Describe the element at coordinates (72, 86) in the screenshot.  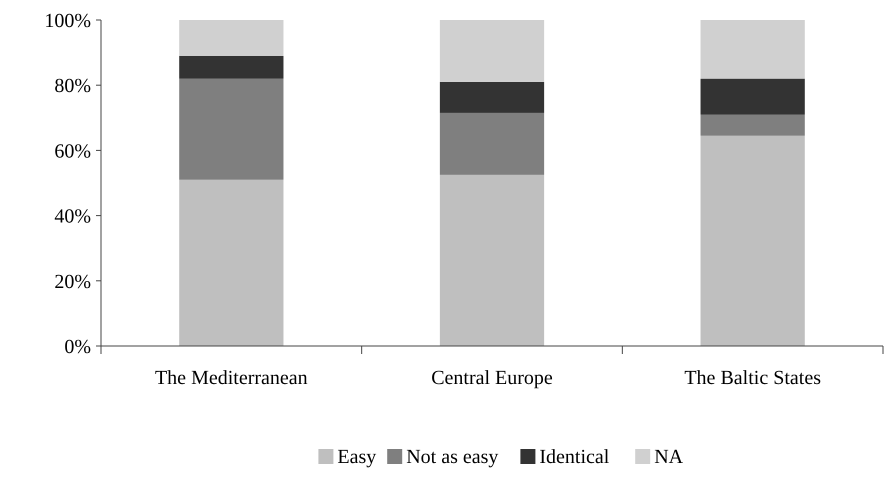
I see `y-tick-label: 80%` at that location.